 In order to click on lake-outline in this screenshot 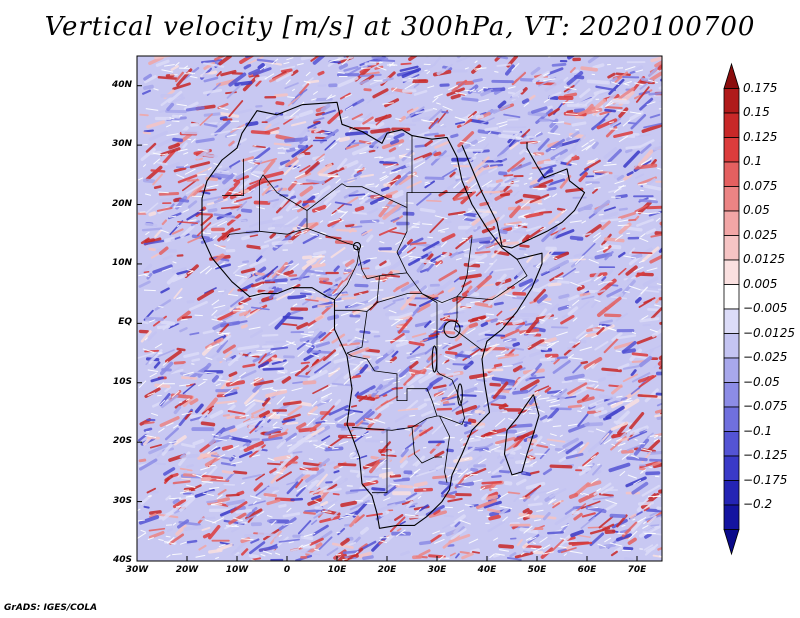, I will do `click(452, 329)`.